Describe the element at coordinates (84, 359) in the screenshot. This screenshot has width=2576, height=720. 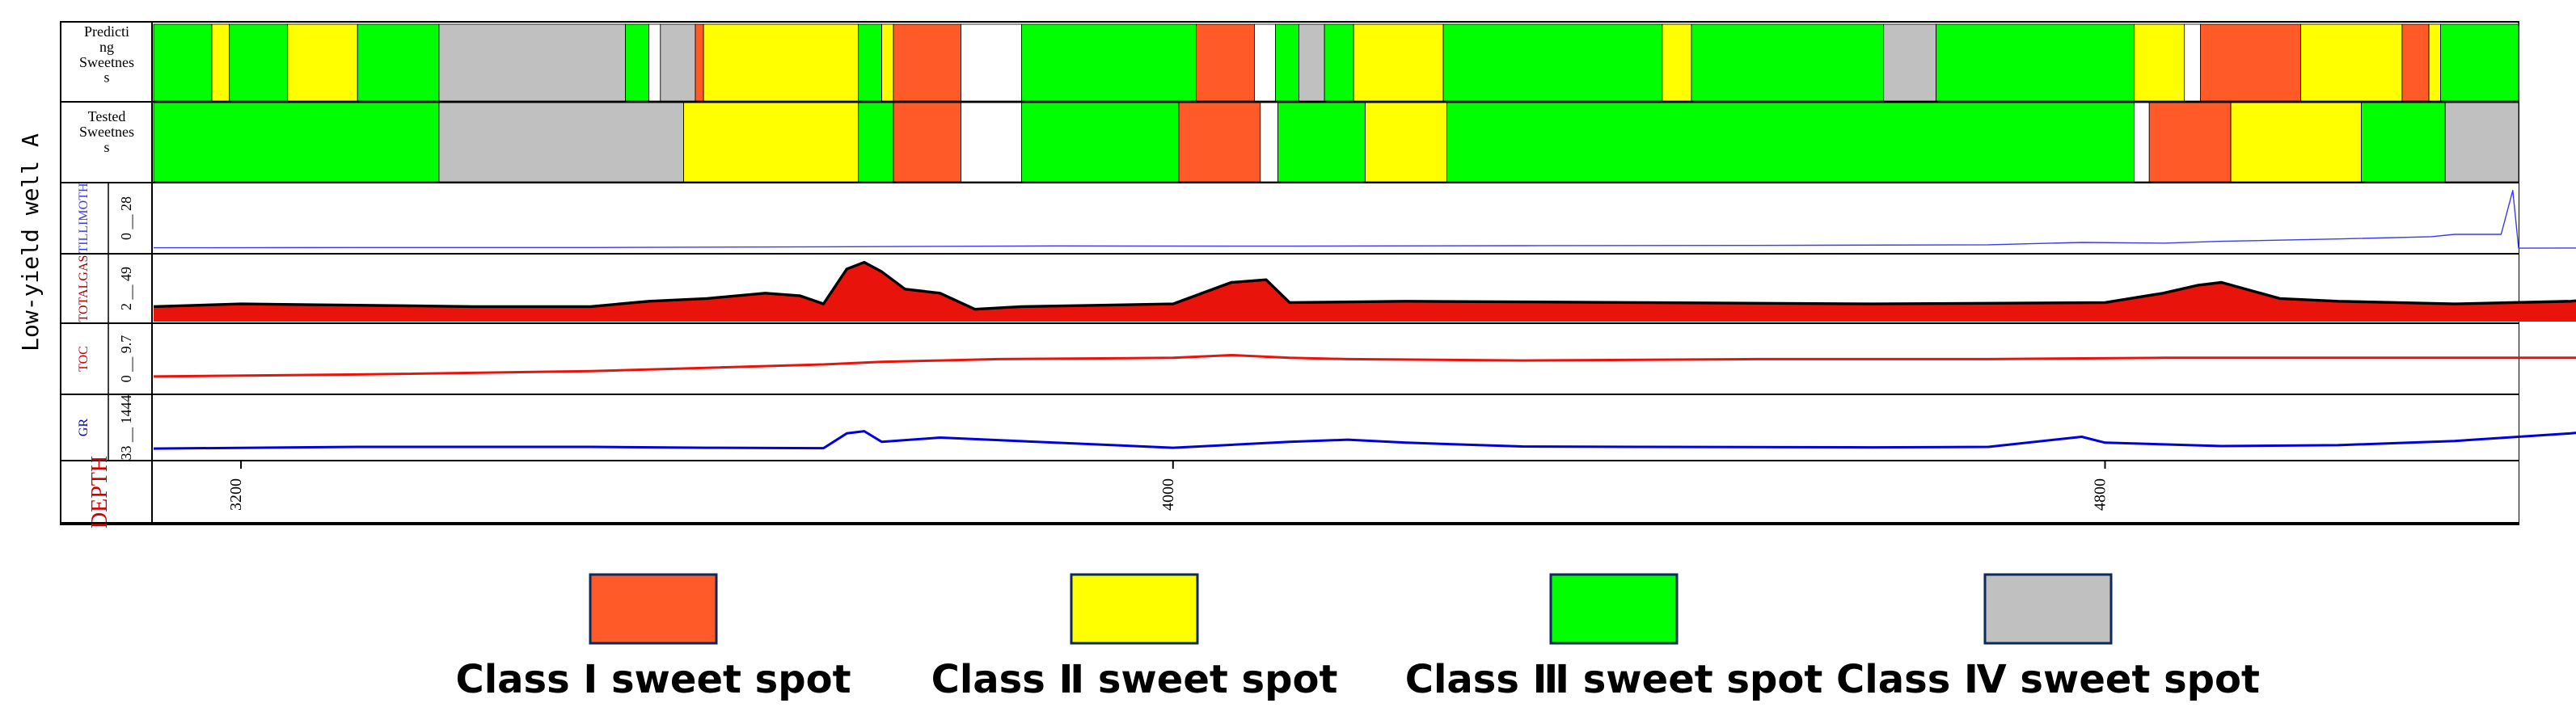
I see `toc-track-label: TOC` at that location.